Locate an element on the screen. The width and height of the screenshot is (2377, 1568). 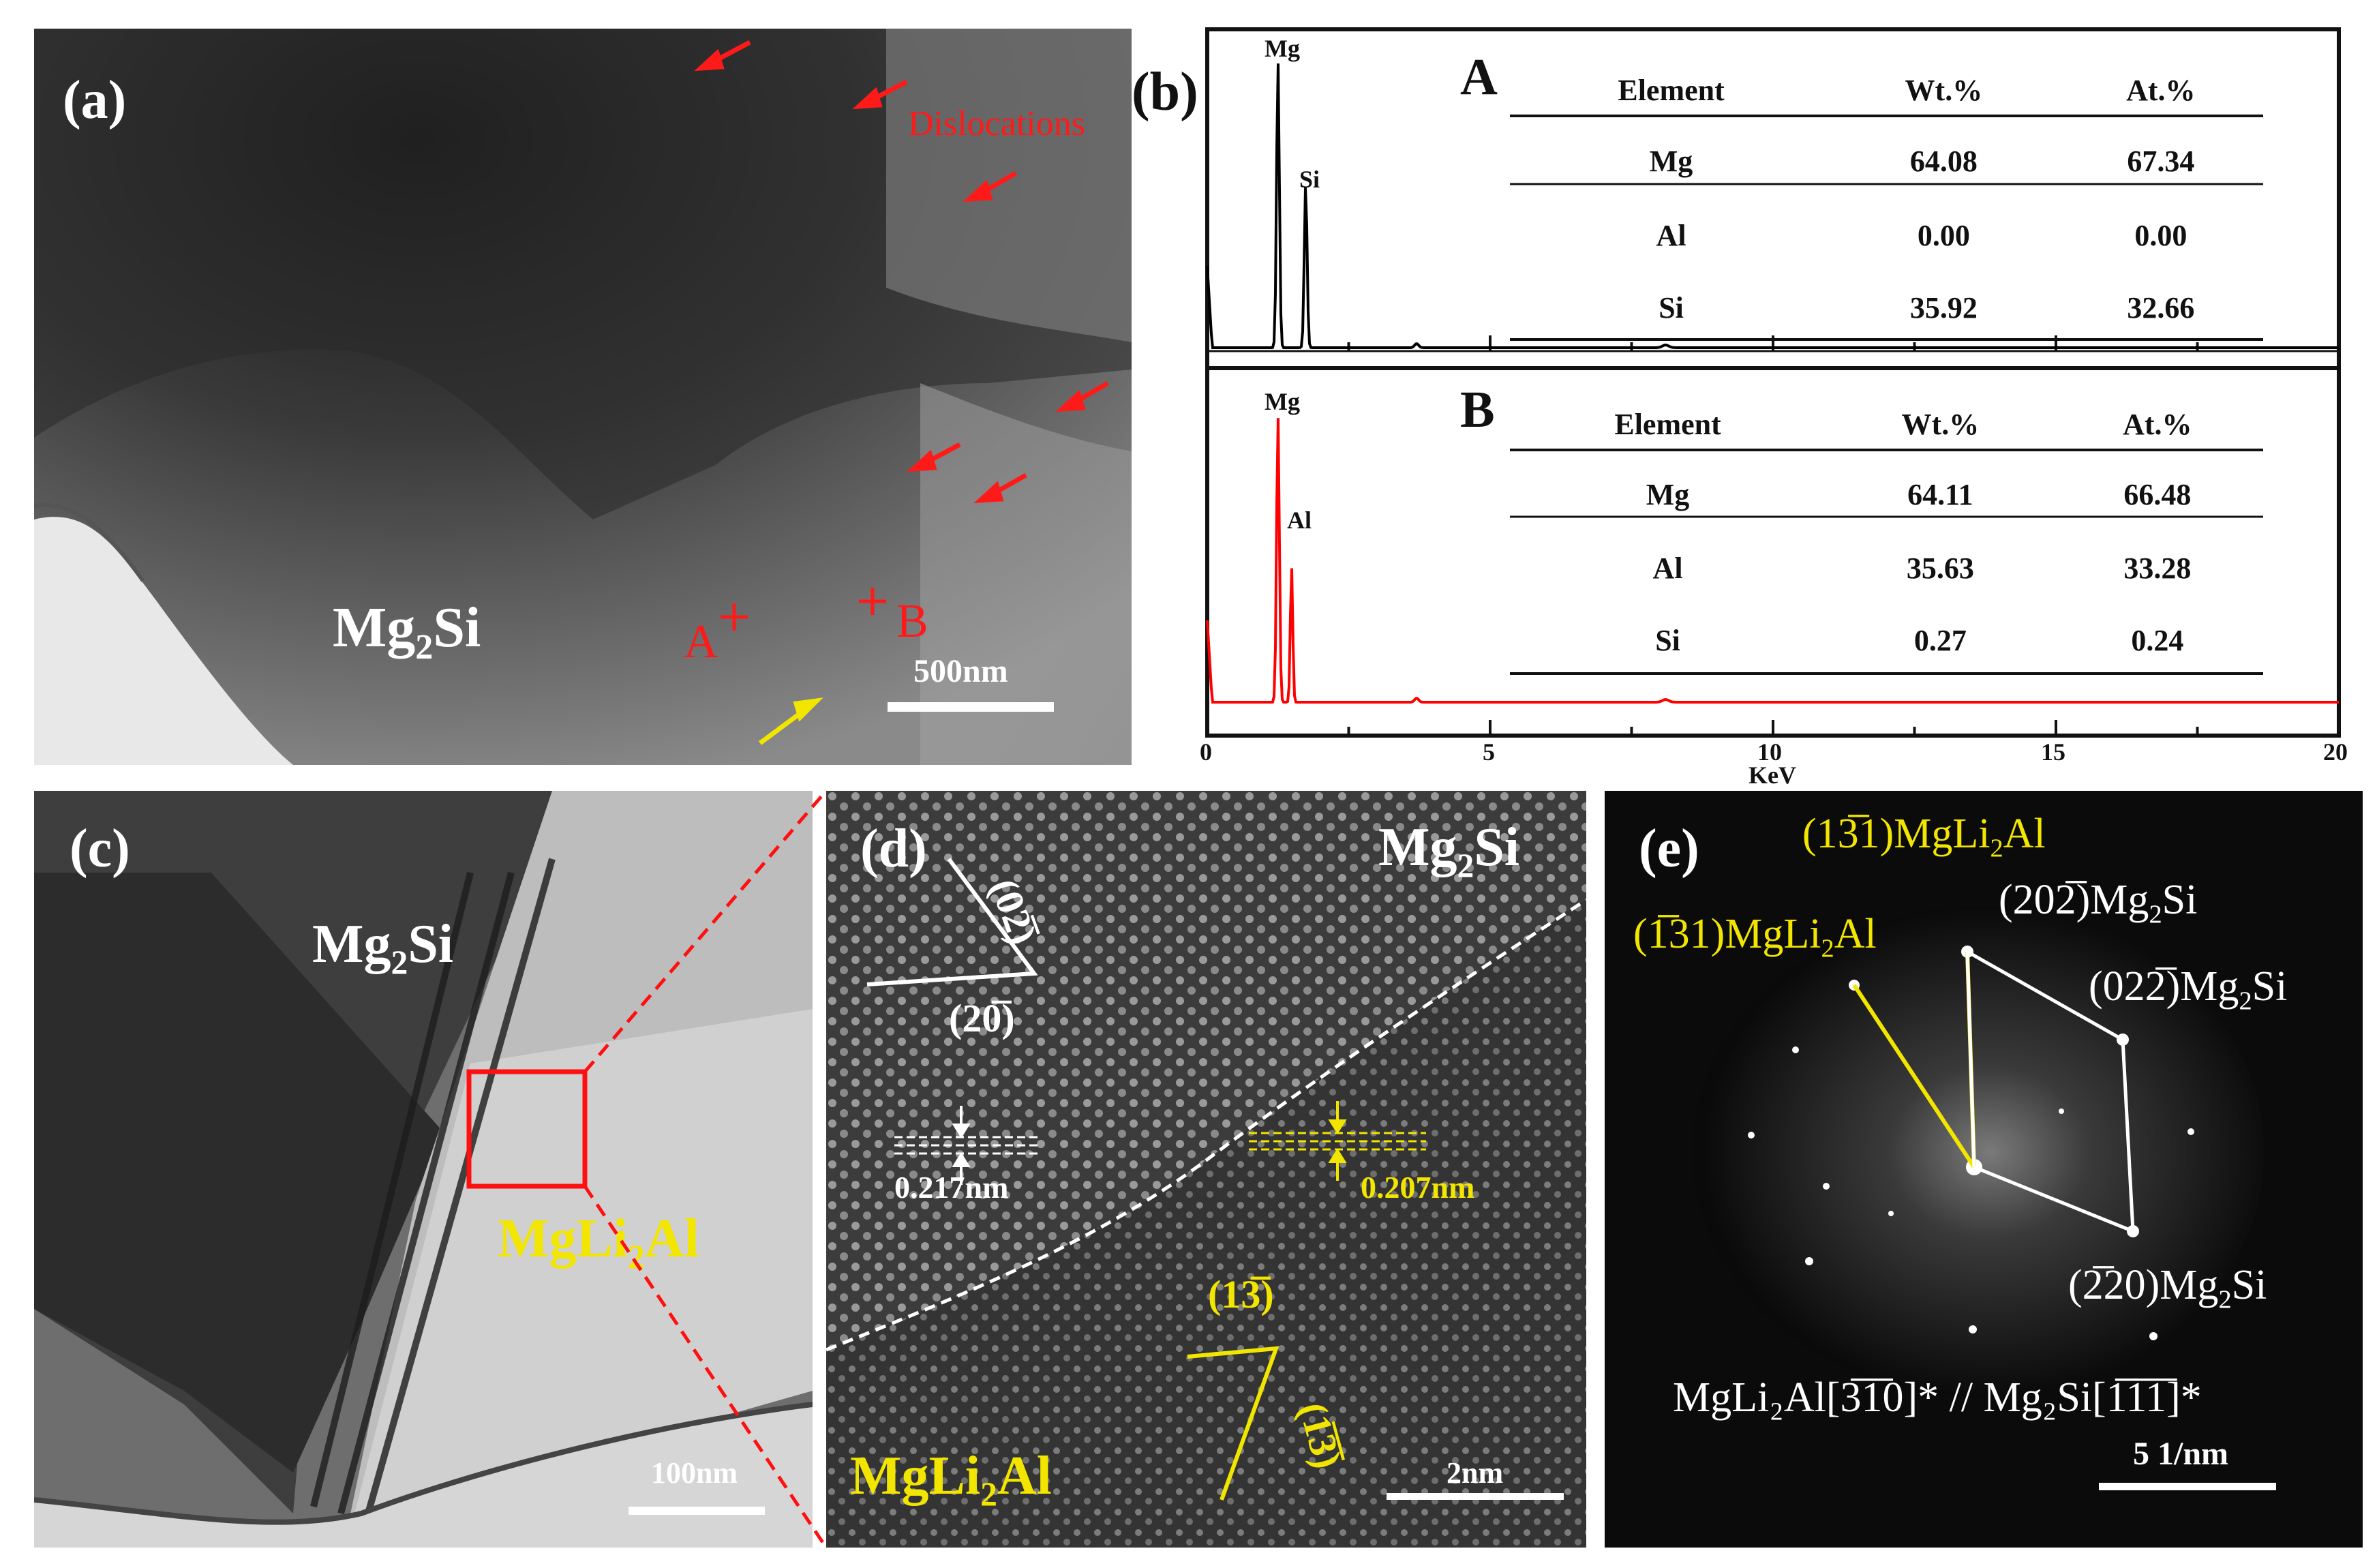
table-cell: 35.63 is located at coordinates (1940, 568).